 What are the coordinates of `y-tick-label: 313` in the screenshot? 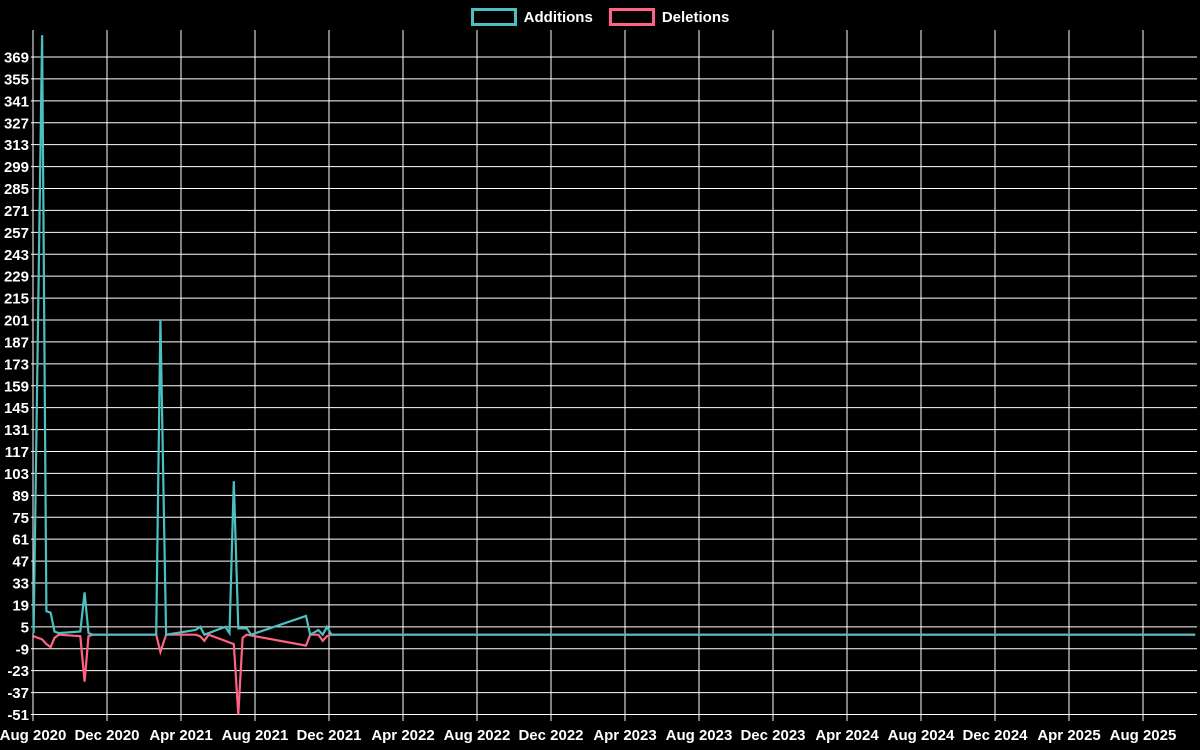 It's located at (16, 145).